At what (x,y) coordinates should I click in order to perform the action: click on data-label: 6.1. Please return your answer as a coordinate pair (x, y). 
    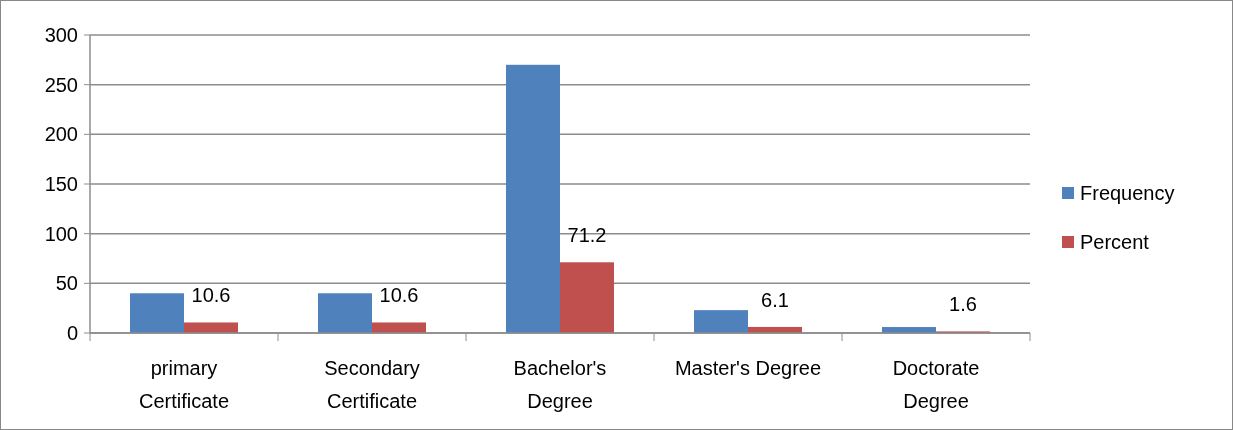
    Looking at the image, I should click on (775, 299).